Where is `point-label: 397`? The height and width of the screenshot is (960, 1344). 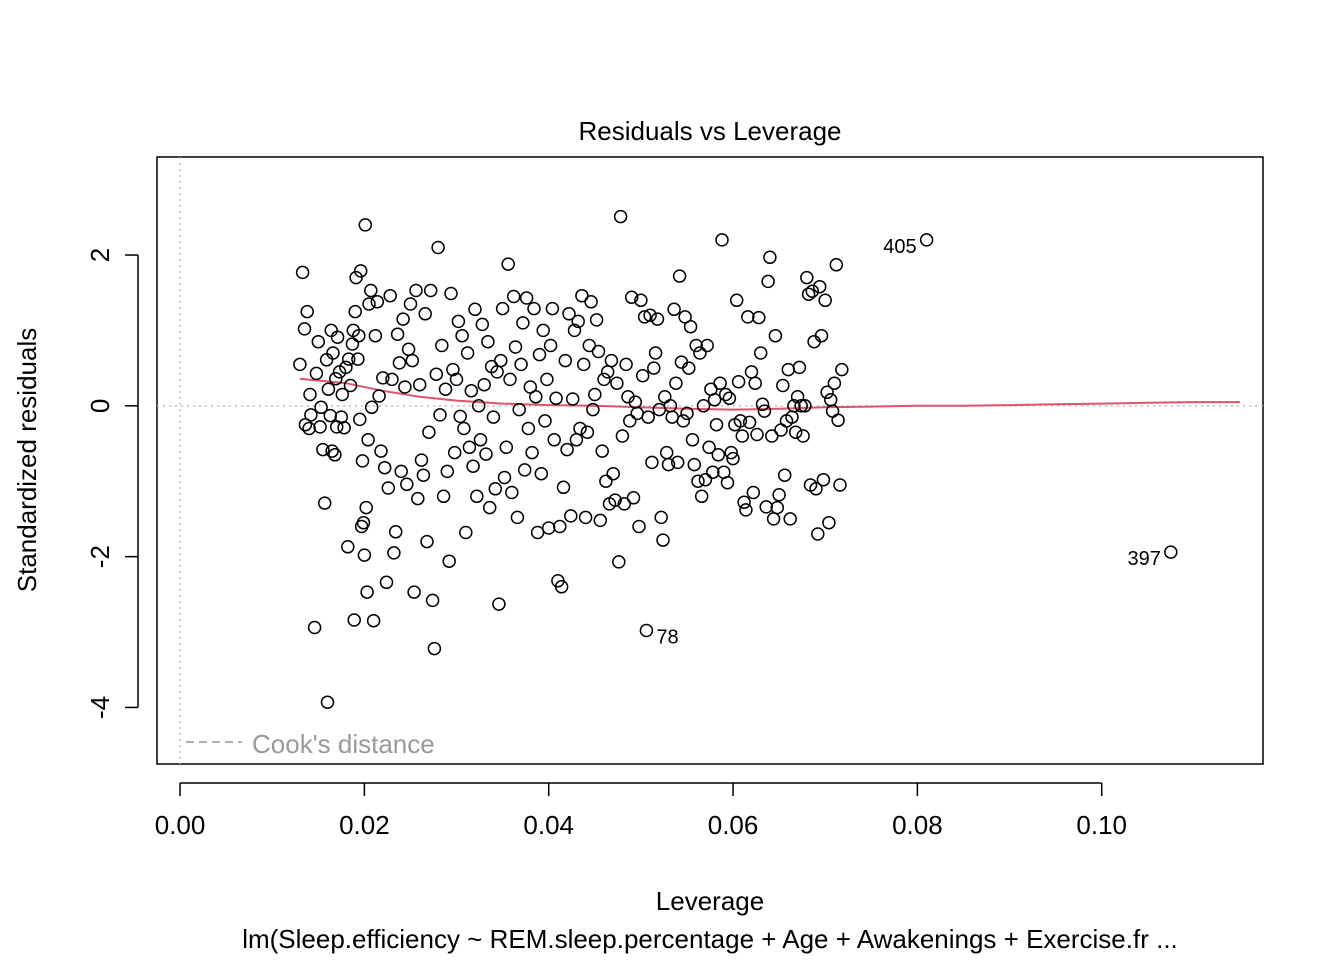 point-label: 397 is located at coordinates (1143, 559).